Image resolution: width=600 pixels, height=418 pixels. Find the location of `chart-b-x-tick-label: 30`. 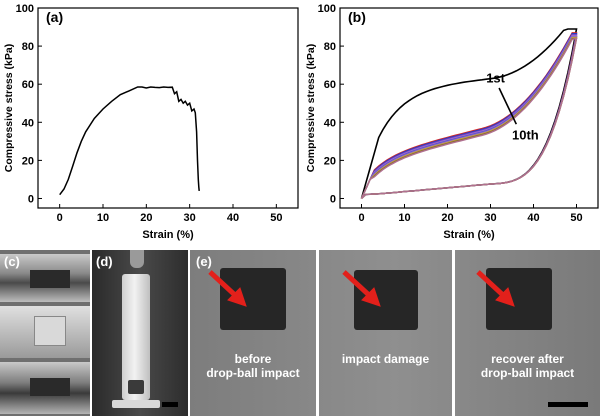

chart-b-x-tick-label: 30 is located at coordinates (490, 218).